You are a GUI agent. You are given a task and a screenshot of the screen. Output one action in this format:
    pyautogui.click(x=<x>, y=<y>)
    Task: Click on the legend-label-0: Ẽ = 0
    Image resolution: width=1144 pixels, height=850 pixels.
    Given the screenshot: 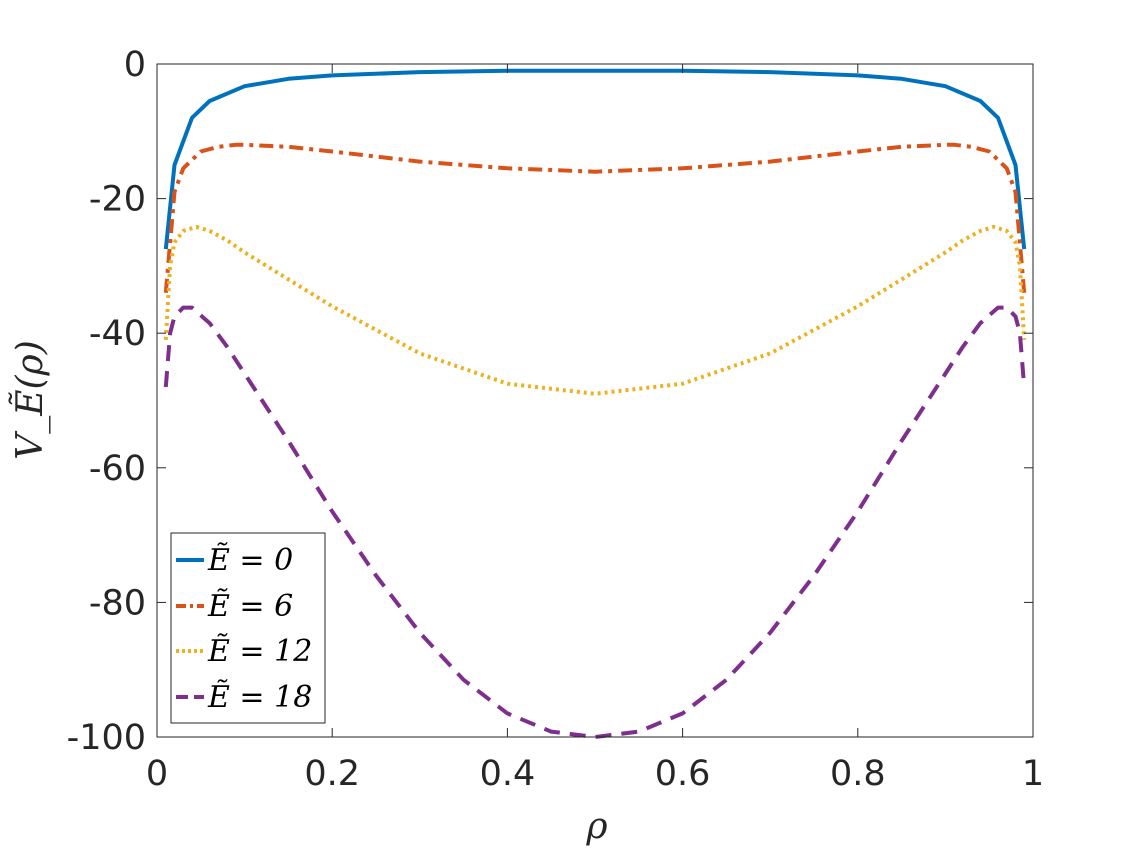 What is the action you would take?
    pyautogui.click(x=250, y=560)
    